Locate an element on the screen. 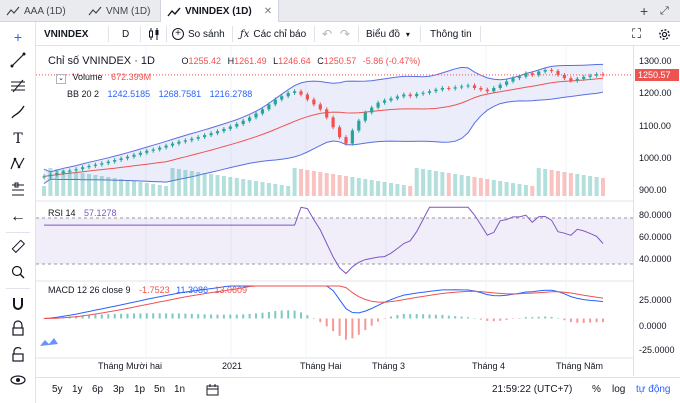 Image resolution: width=680 pixels, height=403 pixels. prediction-icon is located at coordinates (18, 191).